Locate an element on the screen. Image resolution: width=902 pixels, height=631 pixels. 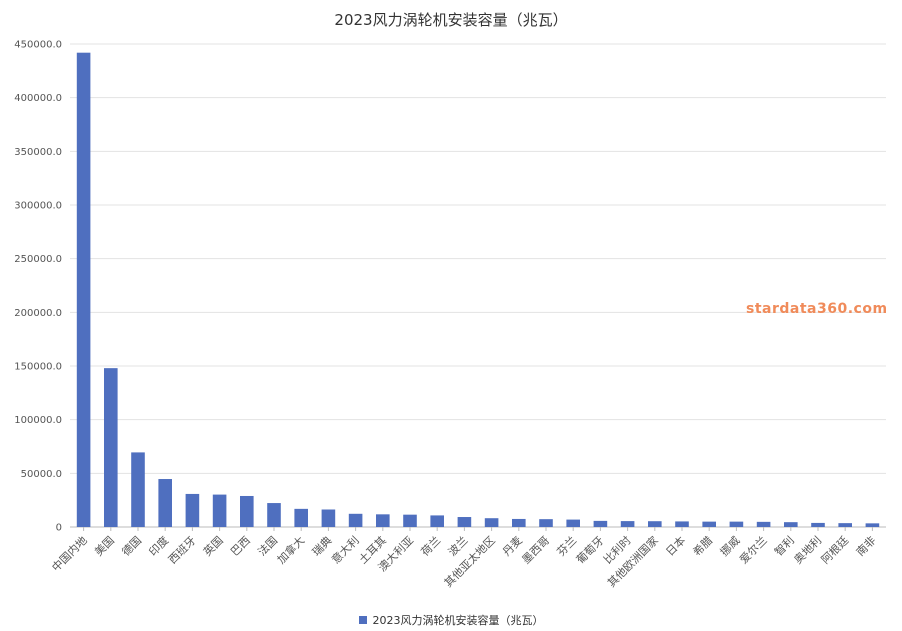
x-tick-label: 德国 is located at coordinates (131, 545).